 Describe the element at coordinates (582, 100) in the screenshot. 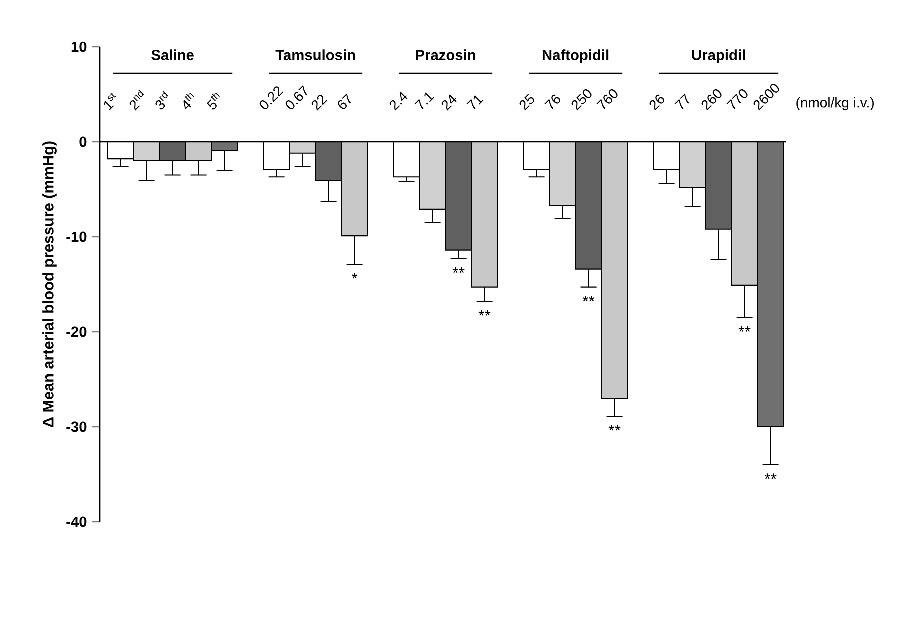

I see `x-tick-label: 250` at that location.